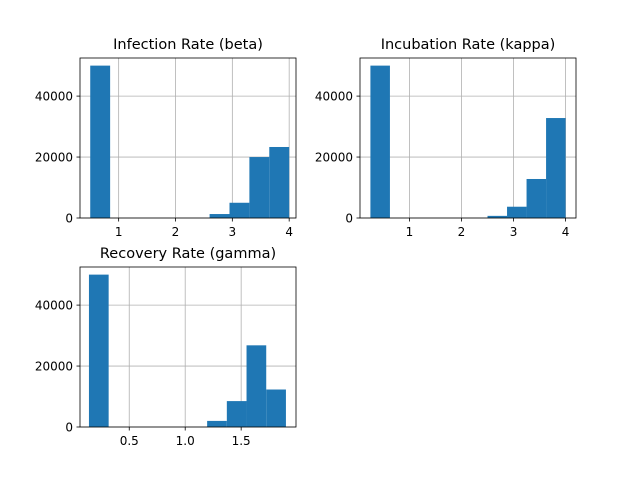  Describe the element at coordinates (241, 441) in the screenshot. I see `x-tick-label: 1.5` at that location.